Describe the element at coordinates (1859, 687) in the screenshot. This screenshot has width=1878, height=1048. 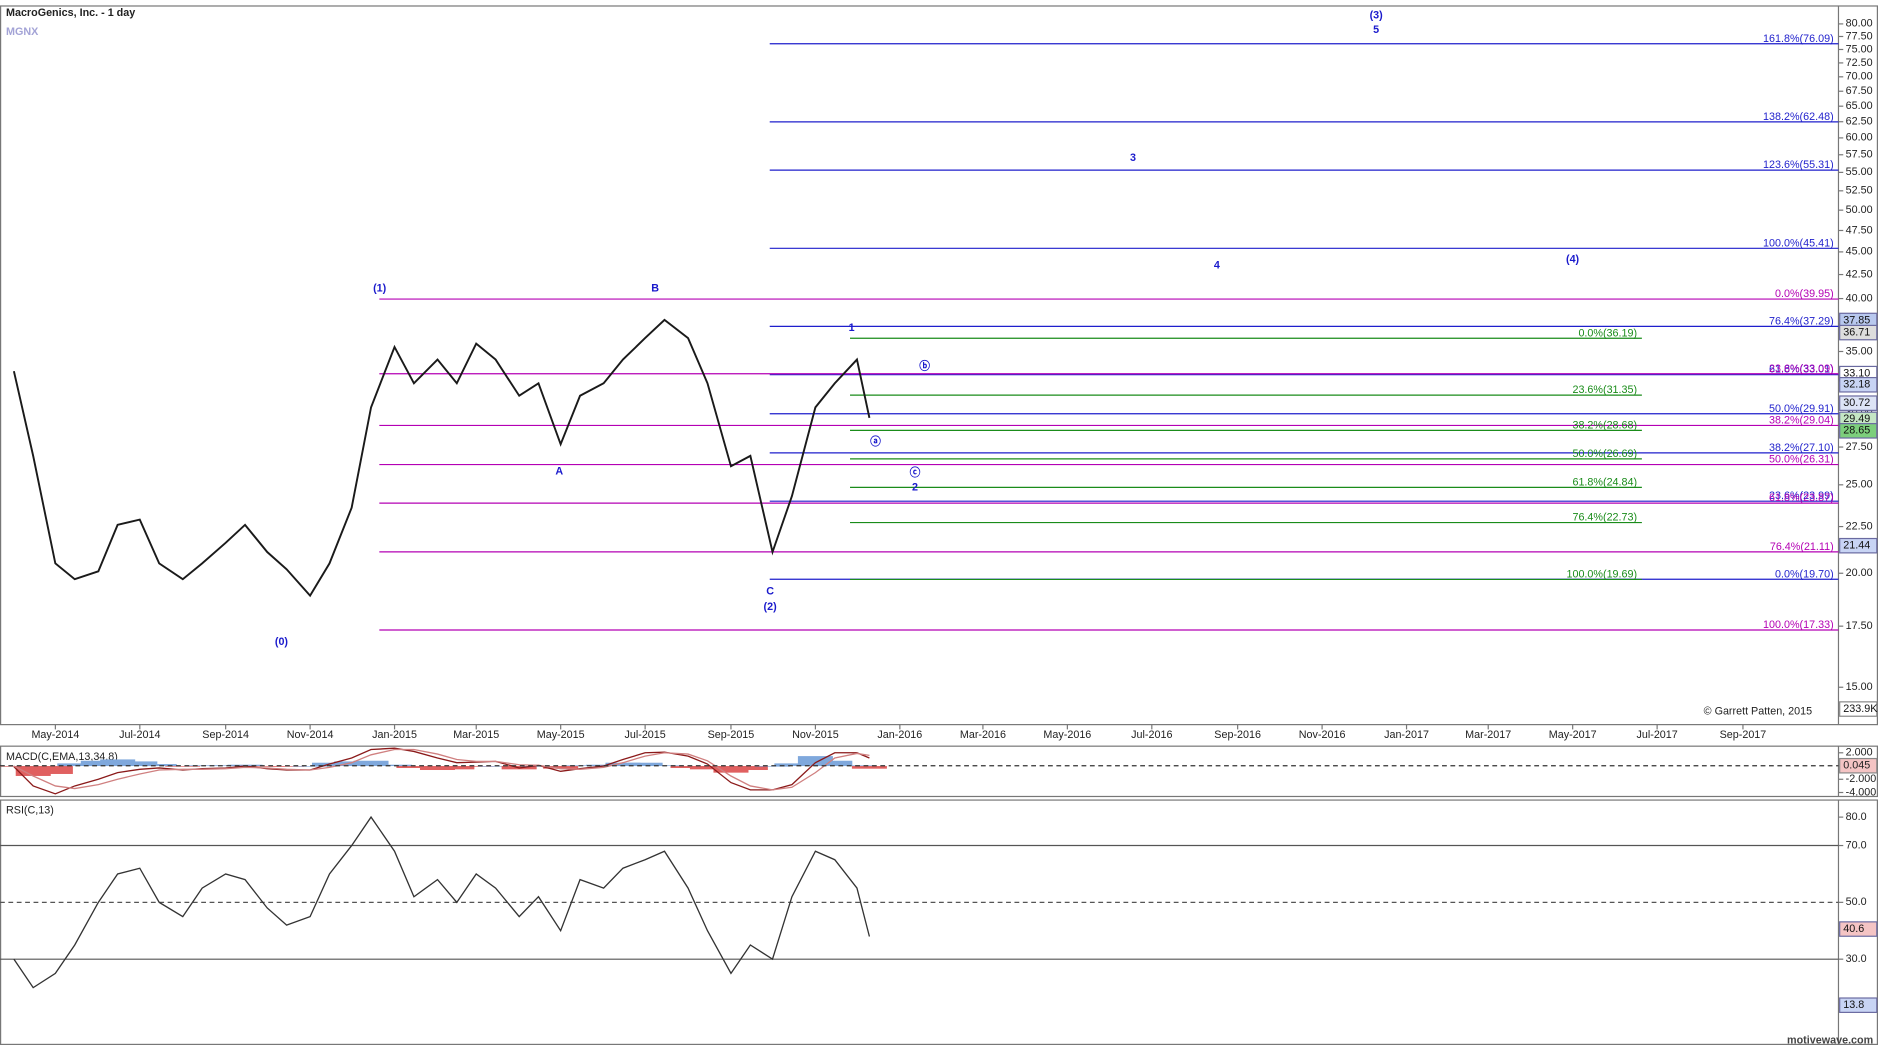
I see `y-tick-label: 15.00` at that location.